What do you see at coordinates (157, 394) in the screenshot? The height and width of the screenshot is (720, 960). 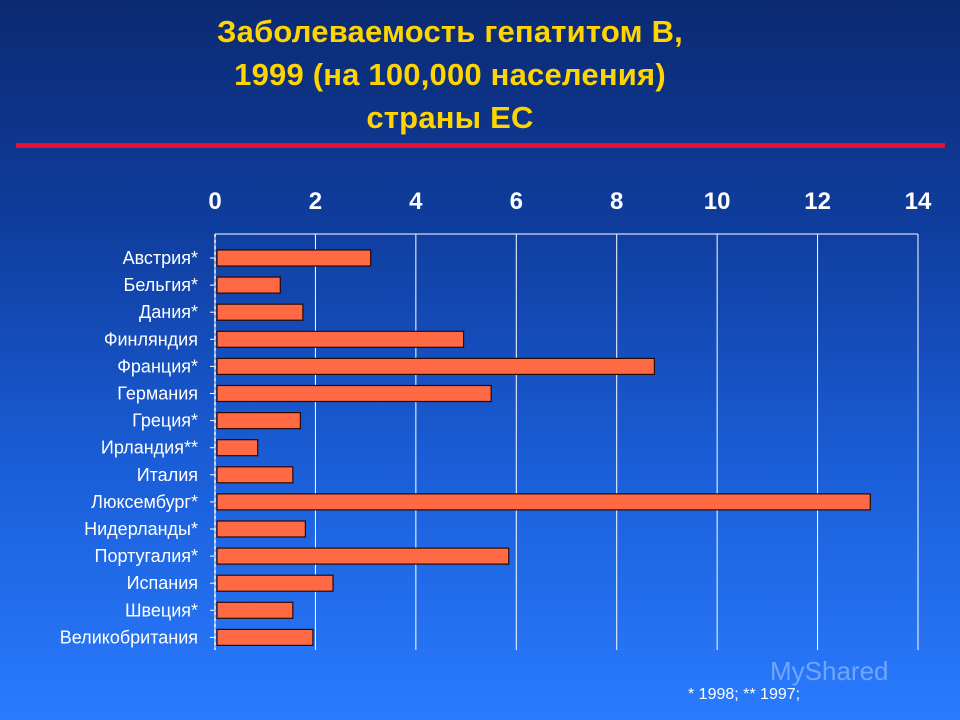 I see `category-label-5: Германия` at bounding box center [157, 394].